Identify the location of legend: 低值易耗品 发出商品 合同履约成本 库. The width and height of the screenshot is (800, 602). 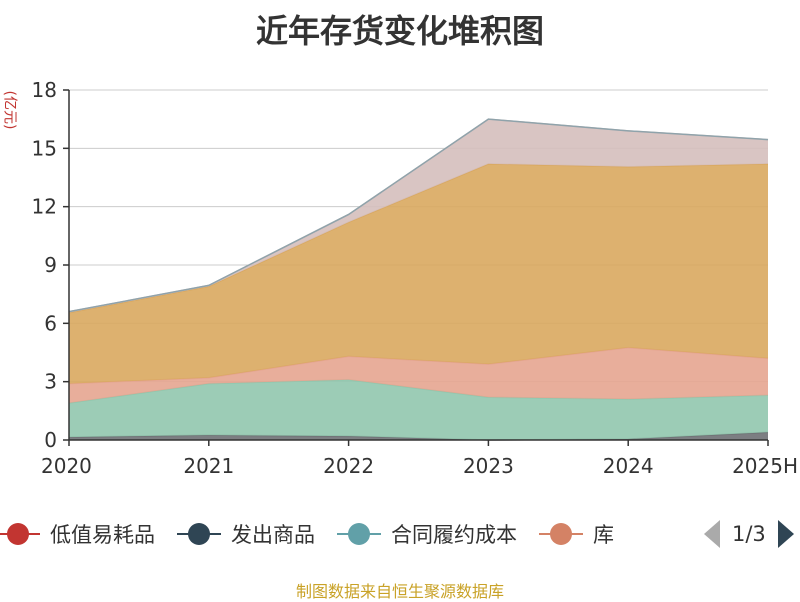
(400, 534).